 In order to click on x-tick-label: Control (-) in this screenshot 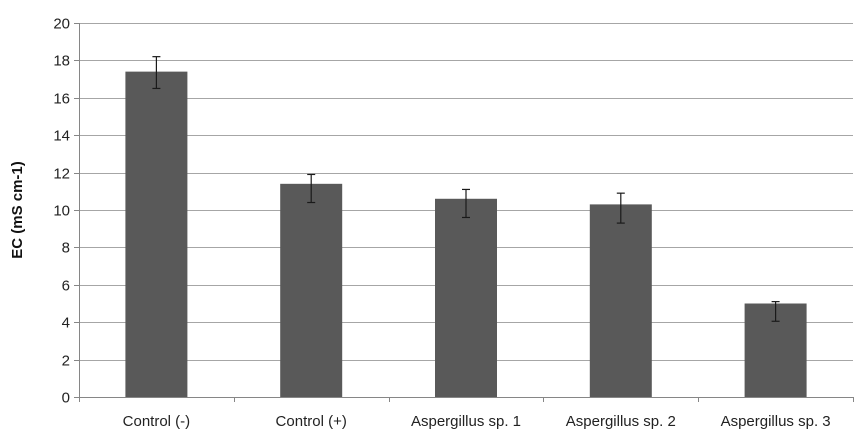, I will do `click(157, 421)`.